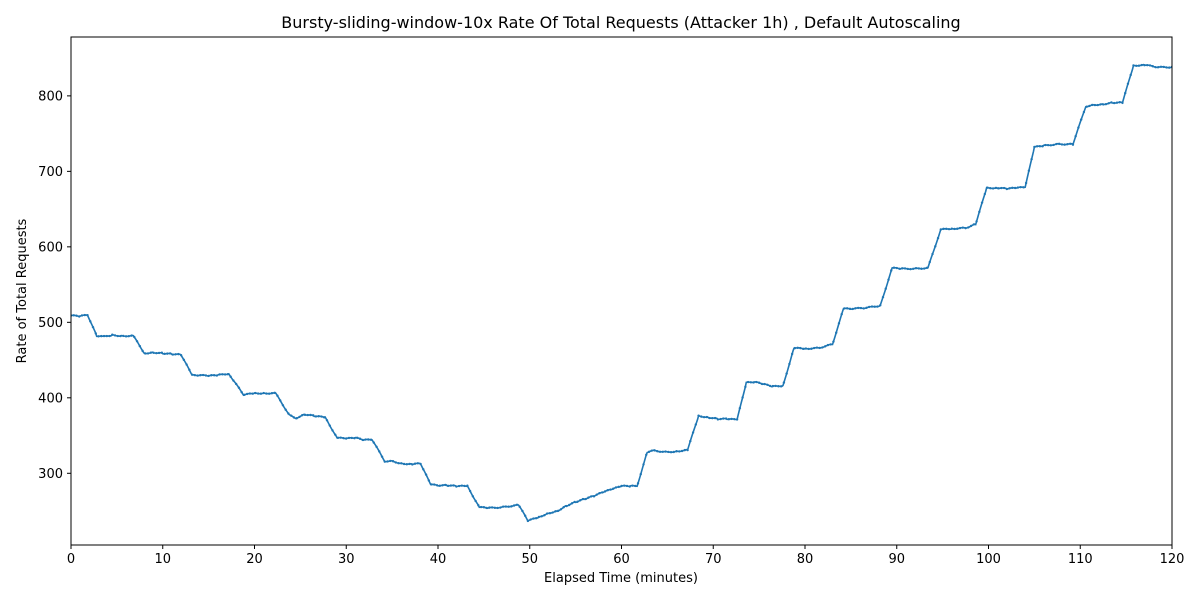  I want to click on y-tick-label: 400, so click(50, 398).